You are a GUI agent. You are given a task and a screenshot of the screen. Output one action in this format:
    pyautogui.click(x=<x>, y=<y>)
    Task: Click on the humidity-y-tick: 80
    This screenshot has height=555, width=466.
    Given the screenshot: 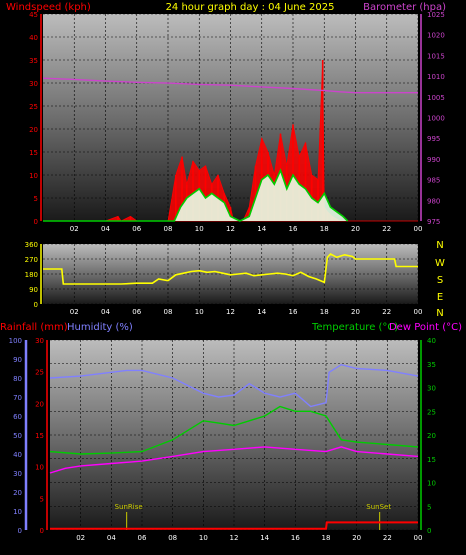 What is the action you would take?
    pyautogui.click(x=17, y=379)
    